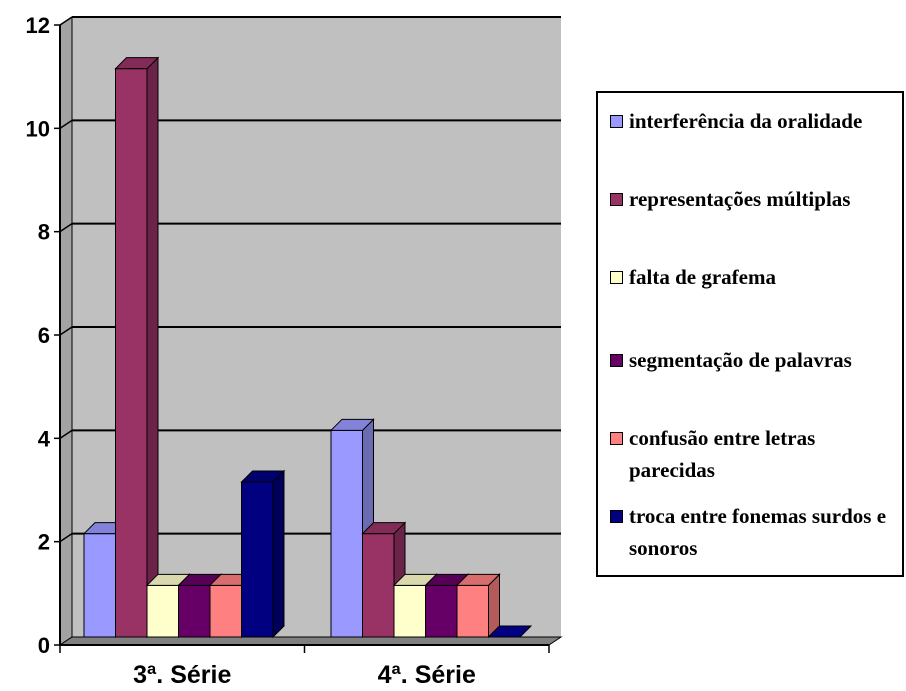  Describe the element at coordinates (427, 675) in the screenshot. I see `x-tick-label-1: 4ª. Série` at that location.